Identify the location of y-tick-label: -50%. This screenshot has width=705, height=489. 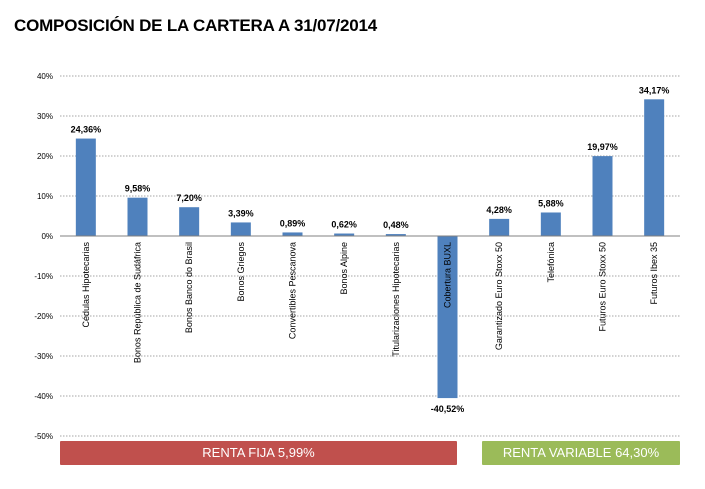
(43, 436).